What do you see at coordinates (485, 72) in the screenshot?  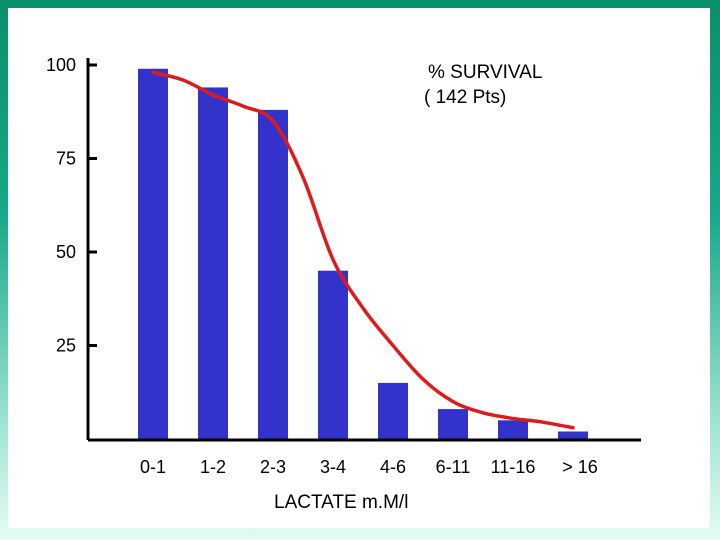 I see `legend-line-1: % SURVIVAL` at bounding box center [485, 72].